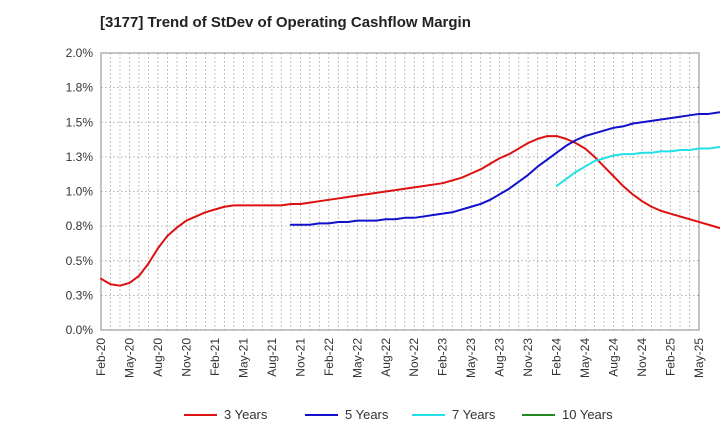 Image resolution: width=720 pixels, height=445 pixels. What do you see at coordinates (474, 414) in the screenshot?
I see `legend-label-7-years: 7 Years` at bounding box center [474, 414].